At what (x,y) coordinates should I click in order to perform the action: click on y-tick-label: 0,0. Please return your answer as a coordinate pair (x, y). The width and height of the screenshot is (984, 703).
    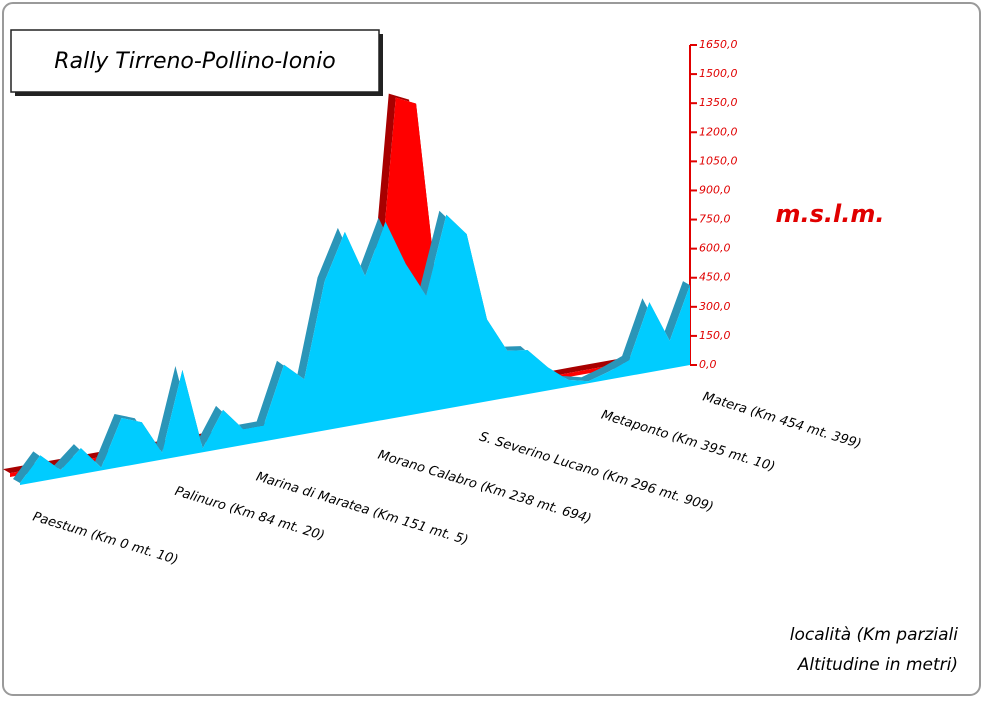
    Looking at the image, I should click on (708, 364).